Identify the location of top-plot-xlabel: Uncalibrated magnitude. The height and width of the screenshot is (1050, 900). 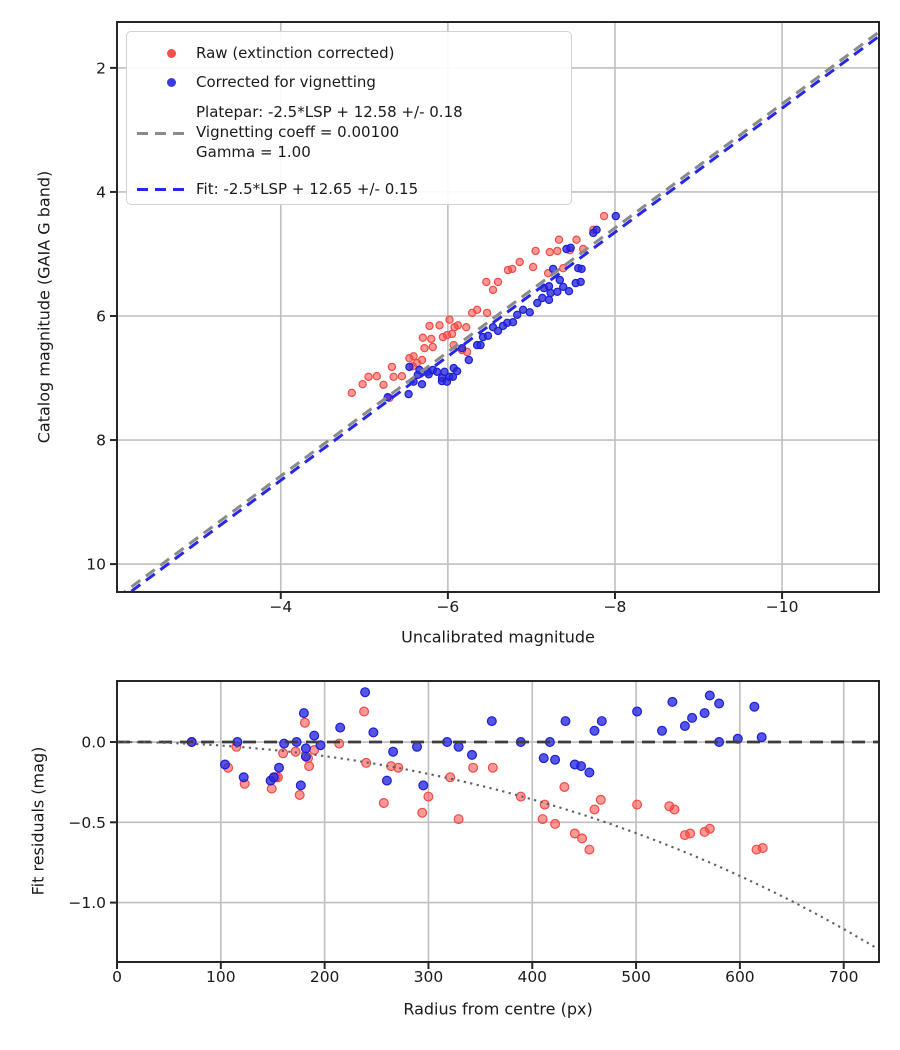
(498, 637).